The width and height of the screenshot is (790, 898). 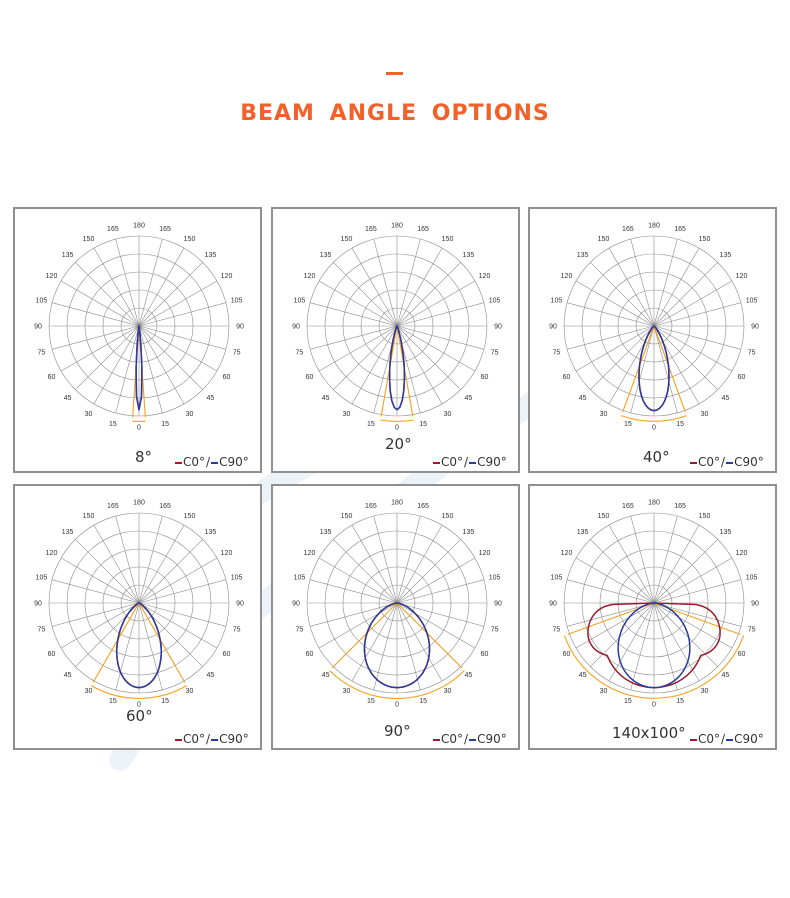 I want to click on beam-angle-arc, so click(x=397, y=684).